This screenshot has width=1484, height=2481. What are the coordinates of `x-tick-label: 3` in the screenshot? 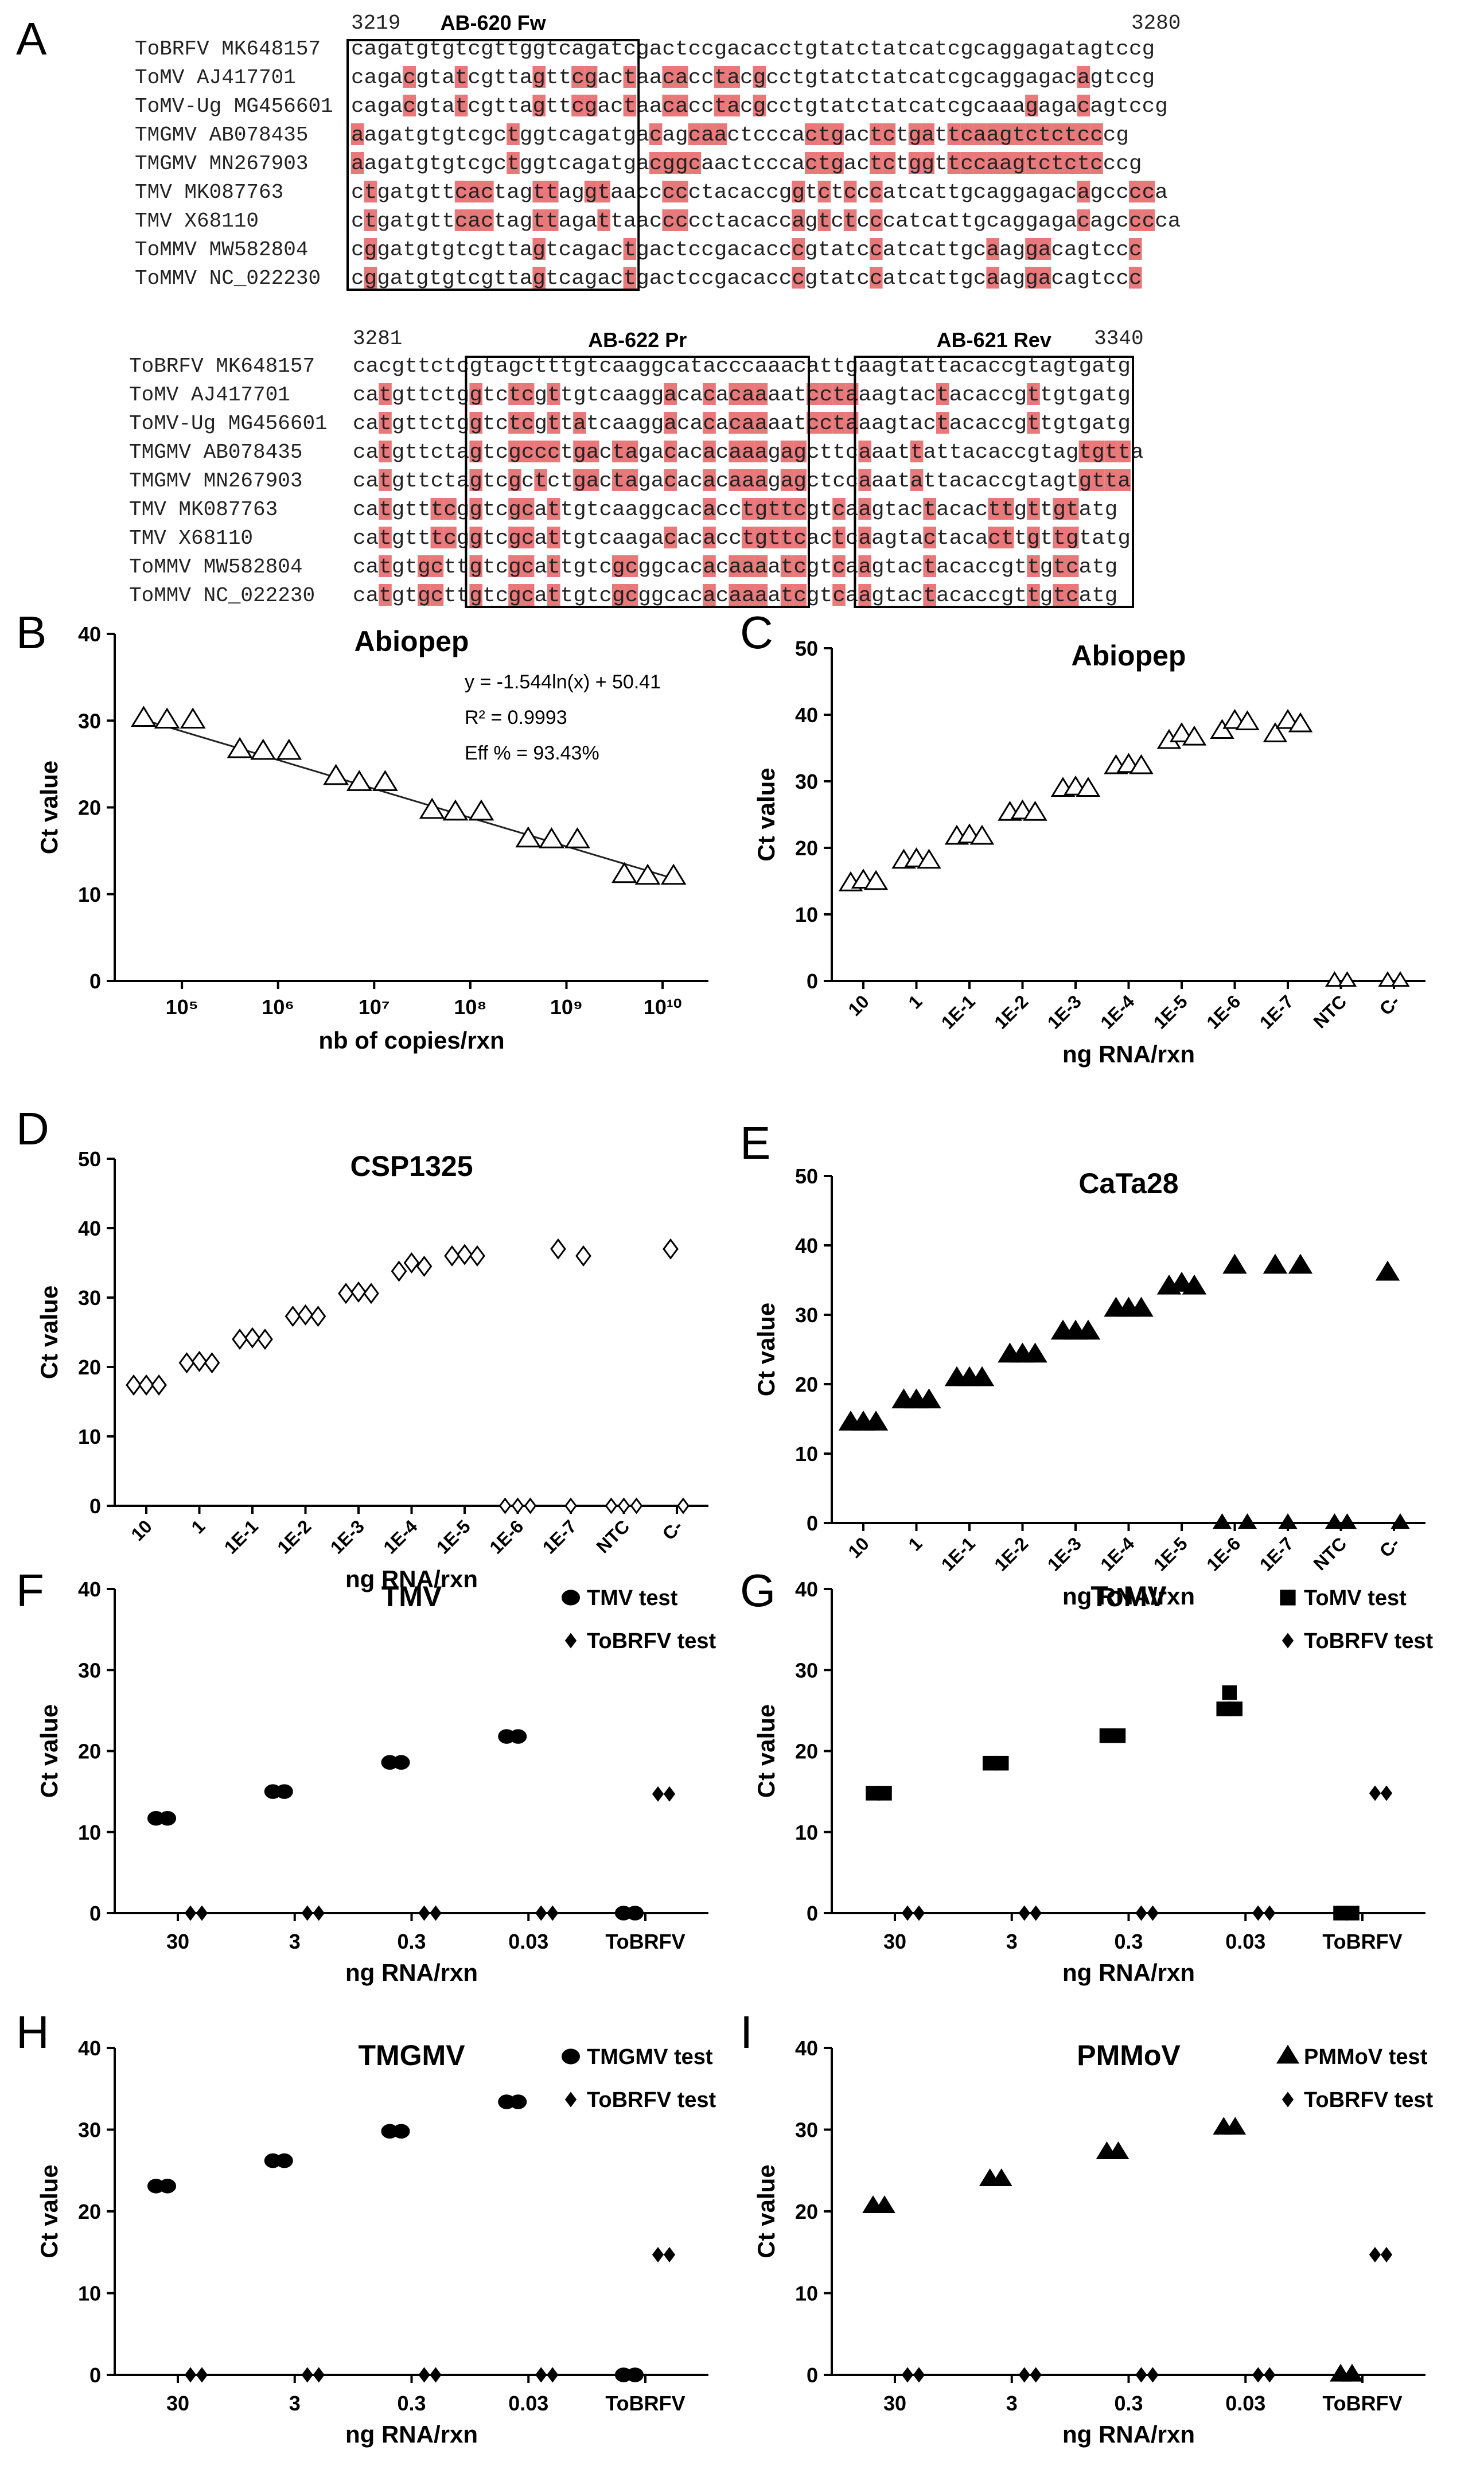 It's located at (295, 2403).